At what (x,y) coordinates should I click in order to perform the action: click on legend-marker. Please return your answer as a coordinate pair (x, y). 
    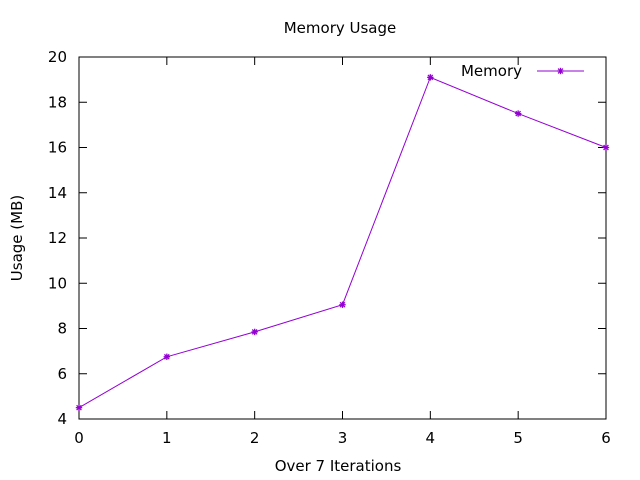
    Looking at the image, I should click on (560, 71).